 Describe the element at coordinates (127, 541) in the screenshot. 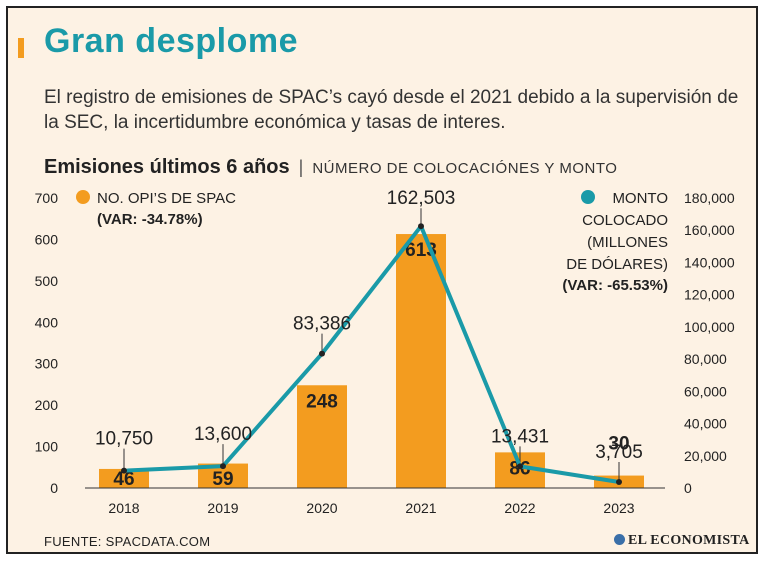

I see `source-note: FUENTE: SPACDATA.COM` at that location.